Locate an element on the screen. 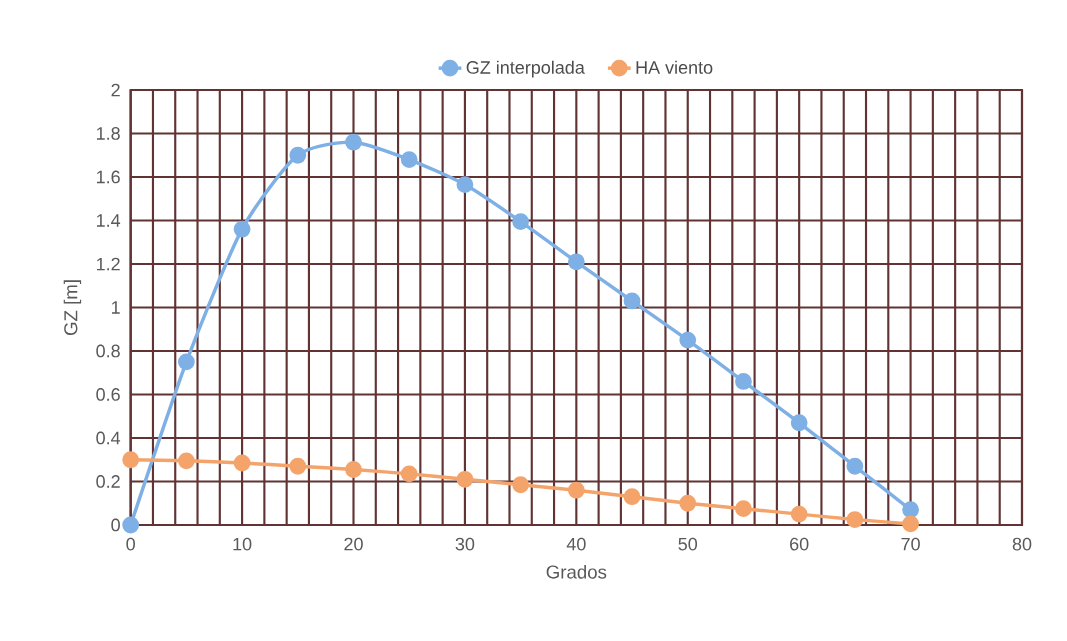 The height and width of the screenshot is (641, 1067). y-tick-label: 1.6 is located at coordinates (108, 177).